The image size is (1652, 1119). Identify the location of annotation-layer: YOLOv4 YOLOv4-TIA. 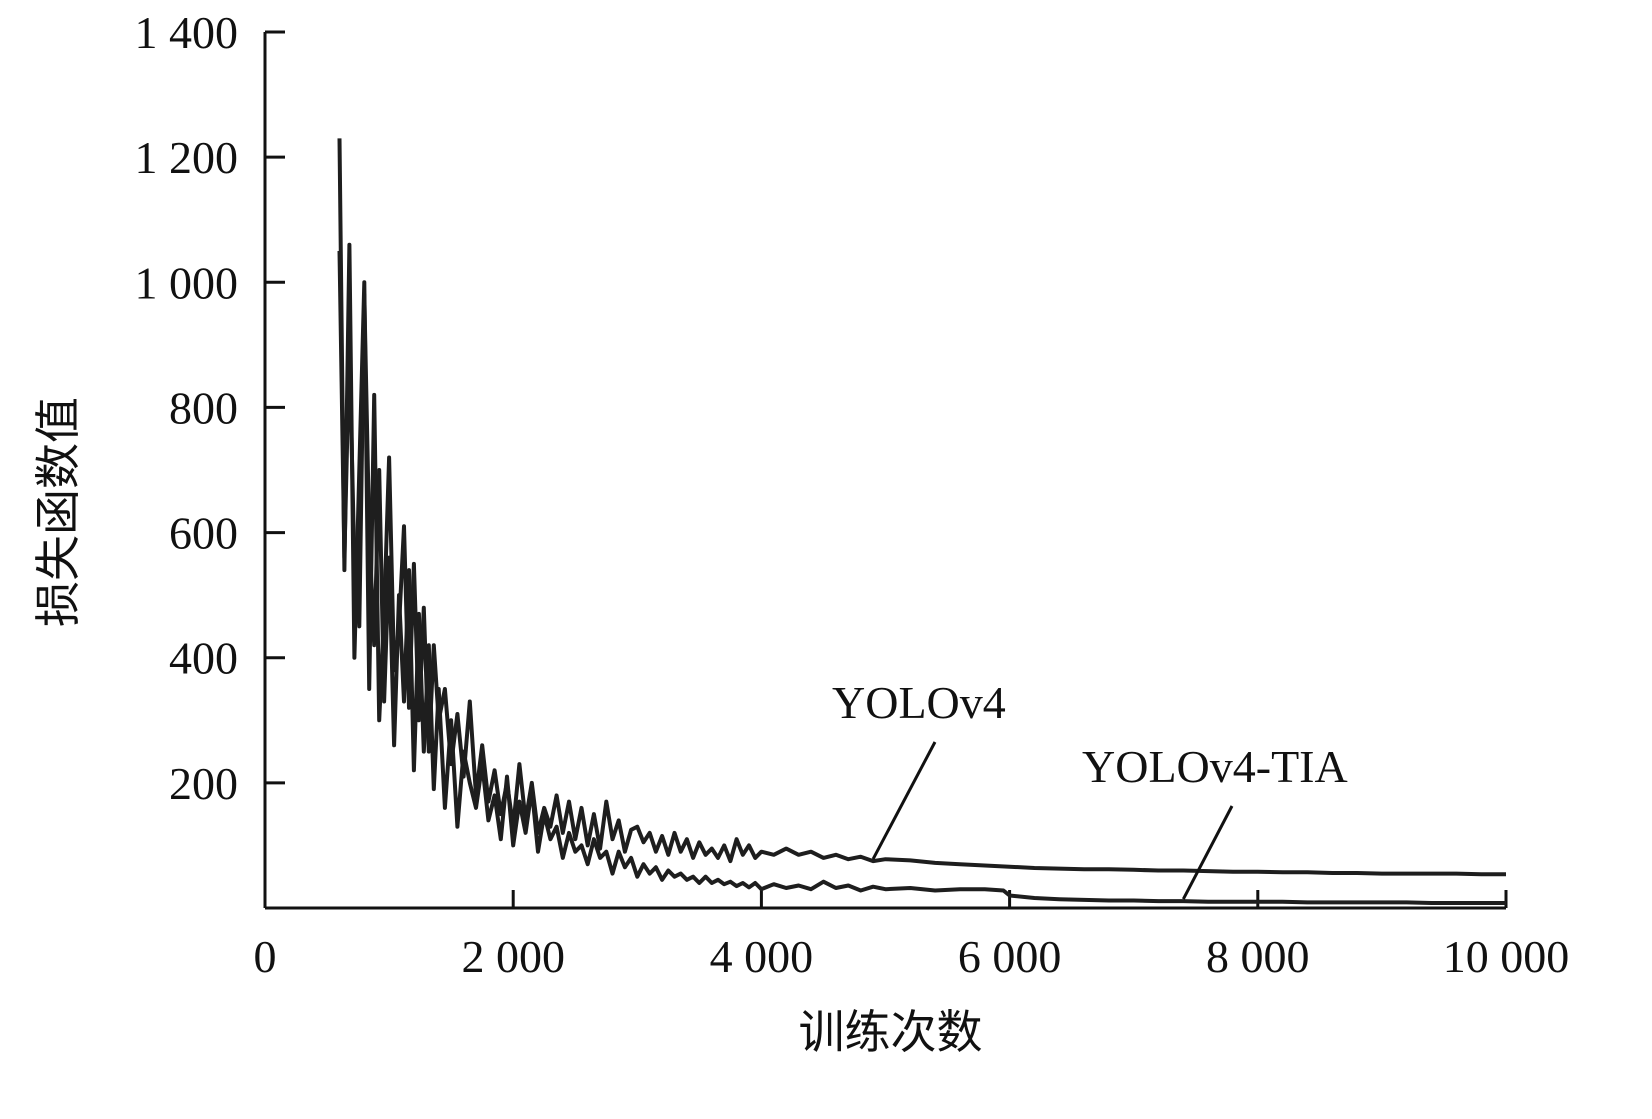
(1090, 788).